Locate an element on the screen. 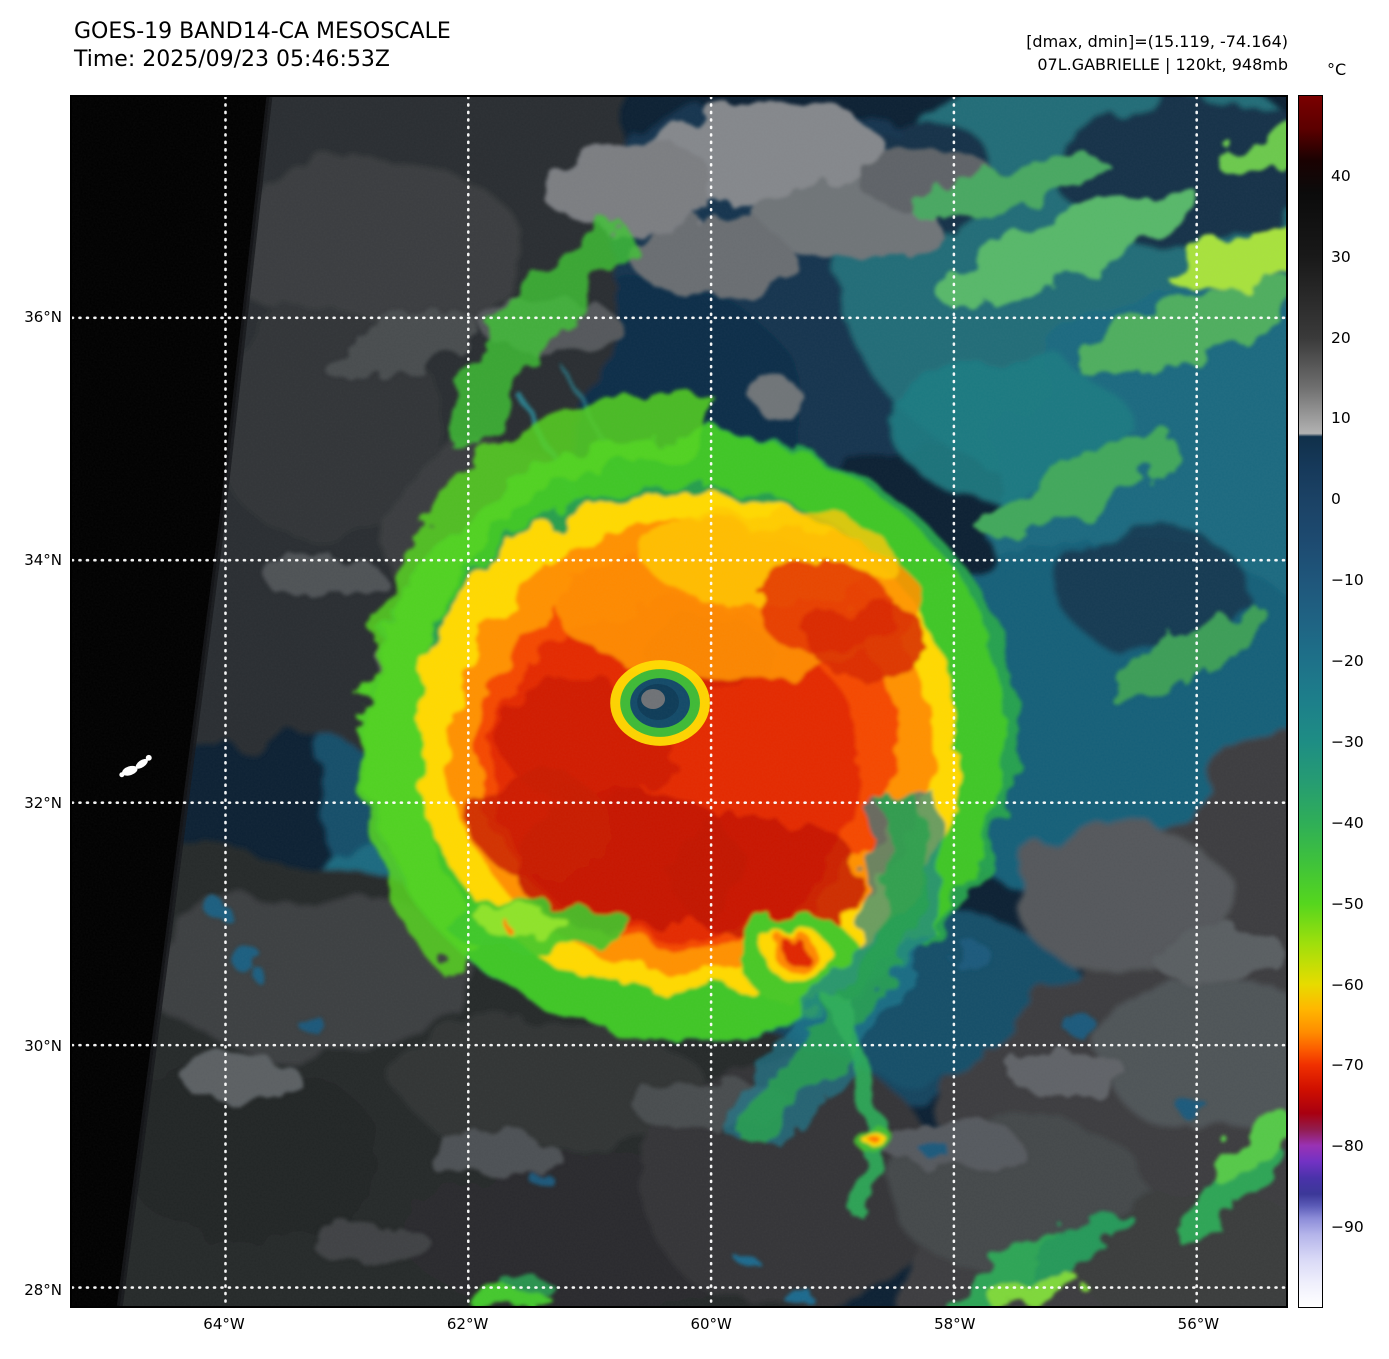 The height and width of the screenshot is (1359, 1389). lon-tick-label: 56°W is located at coordinates (1198, 1324).